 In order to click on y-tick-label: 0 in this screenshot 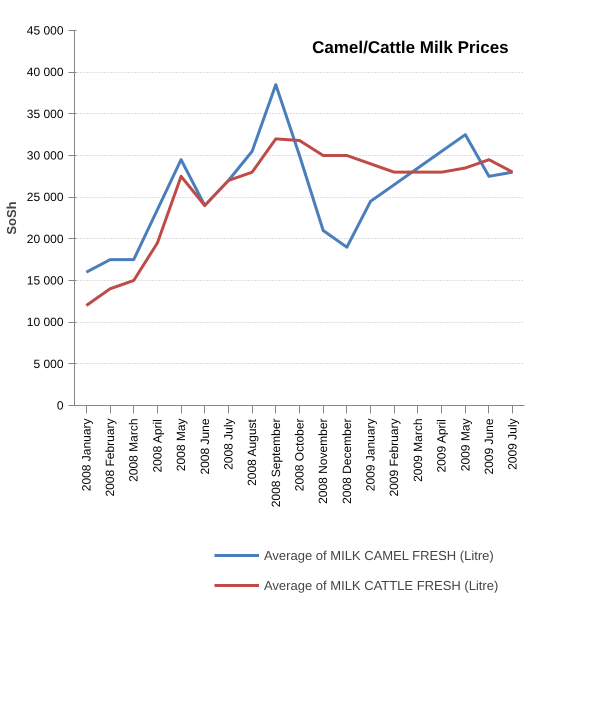, I will do `click(60, 405)`.